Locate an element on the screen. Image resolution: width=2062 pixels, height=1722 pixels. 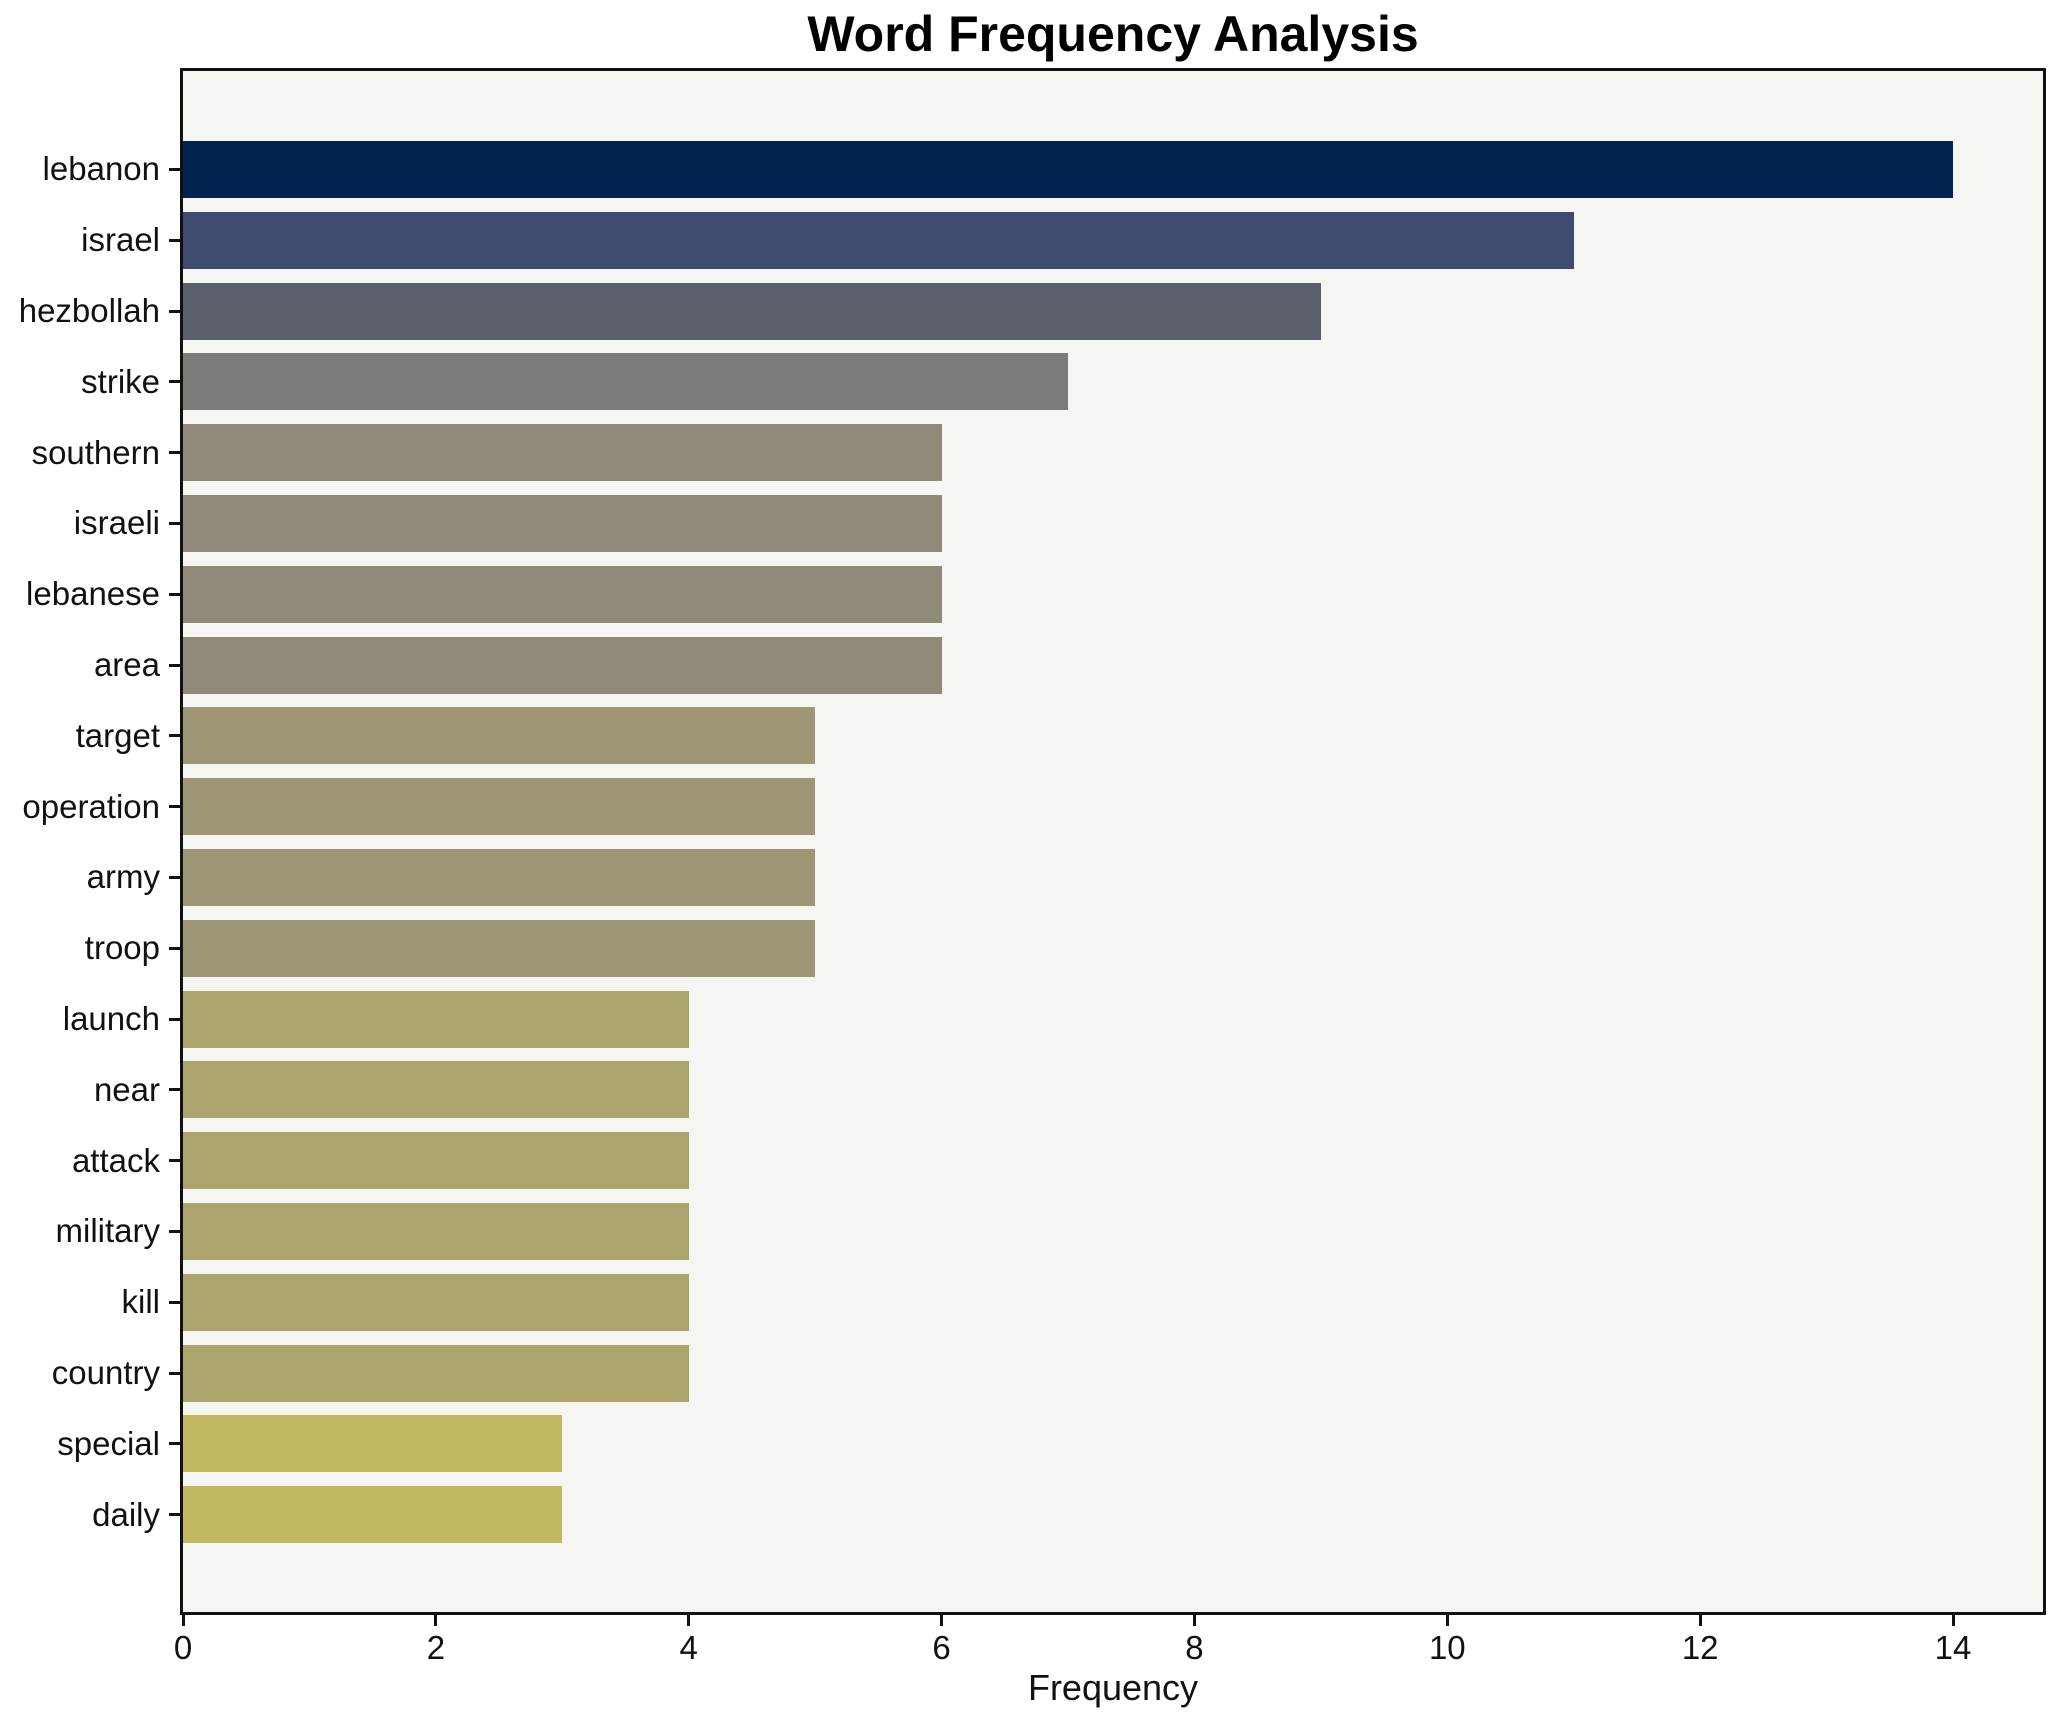
y-tick-label-lebanese: lebanese is located at coordinates (93, 594).